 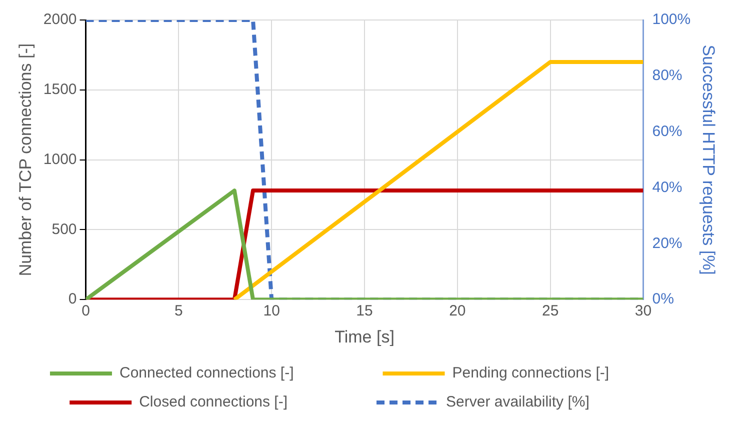 What do you see at coordinates (86, 311) in the screenshot?
I see `x-tick-label: 0` at bounding box center [86, 311].